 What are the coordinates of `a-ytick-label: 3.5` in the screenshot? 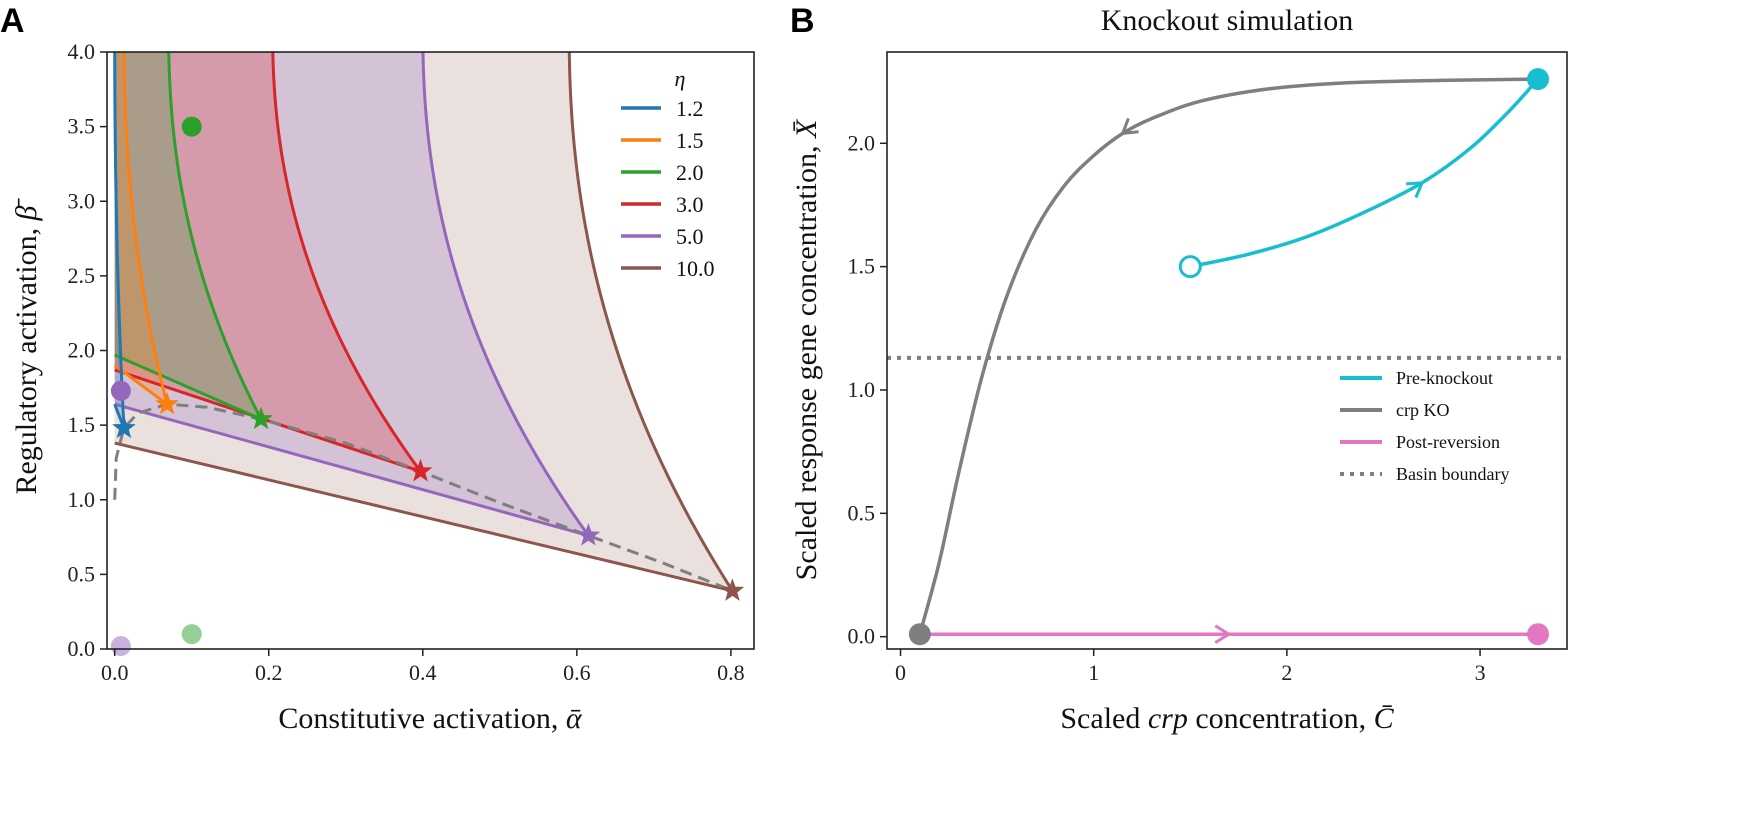 It's located at (82, 126).